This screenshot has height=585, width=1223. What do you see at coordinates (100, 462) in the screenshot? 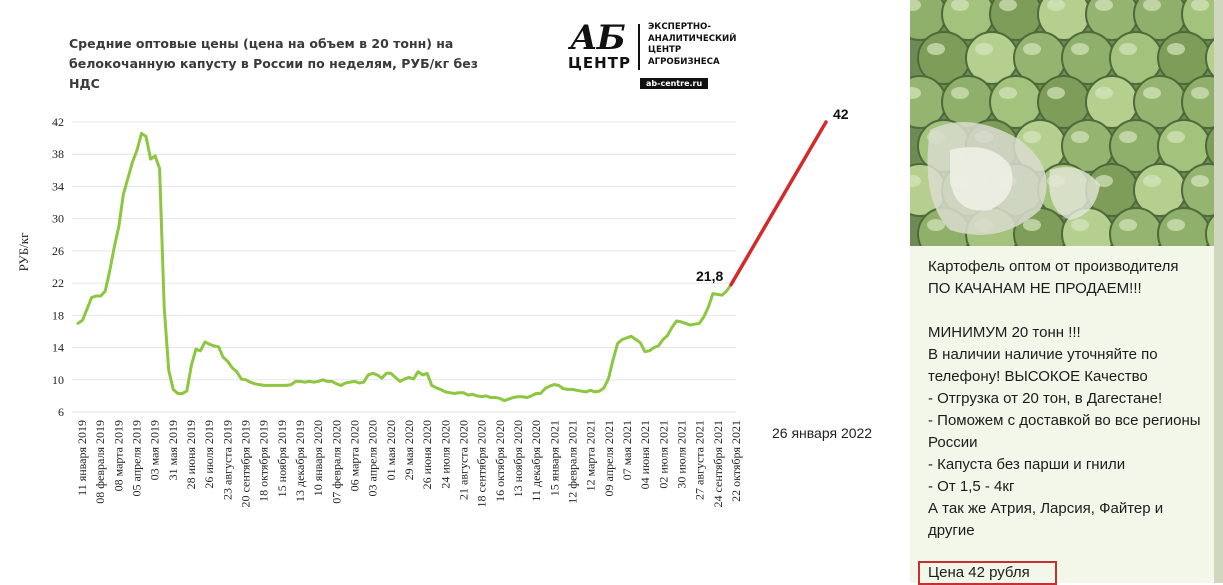
I see `x-tick-label: 08 февраля 2019` at bounding box center [100, 462].